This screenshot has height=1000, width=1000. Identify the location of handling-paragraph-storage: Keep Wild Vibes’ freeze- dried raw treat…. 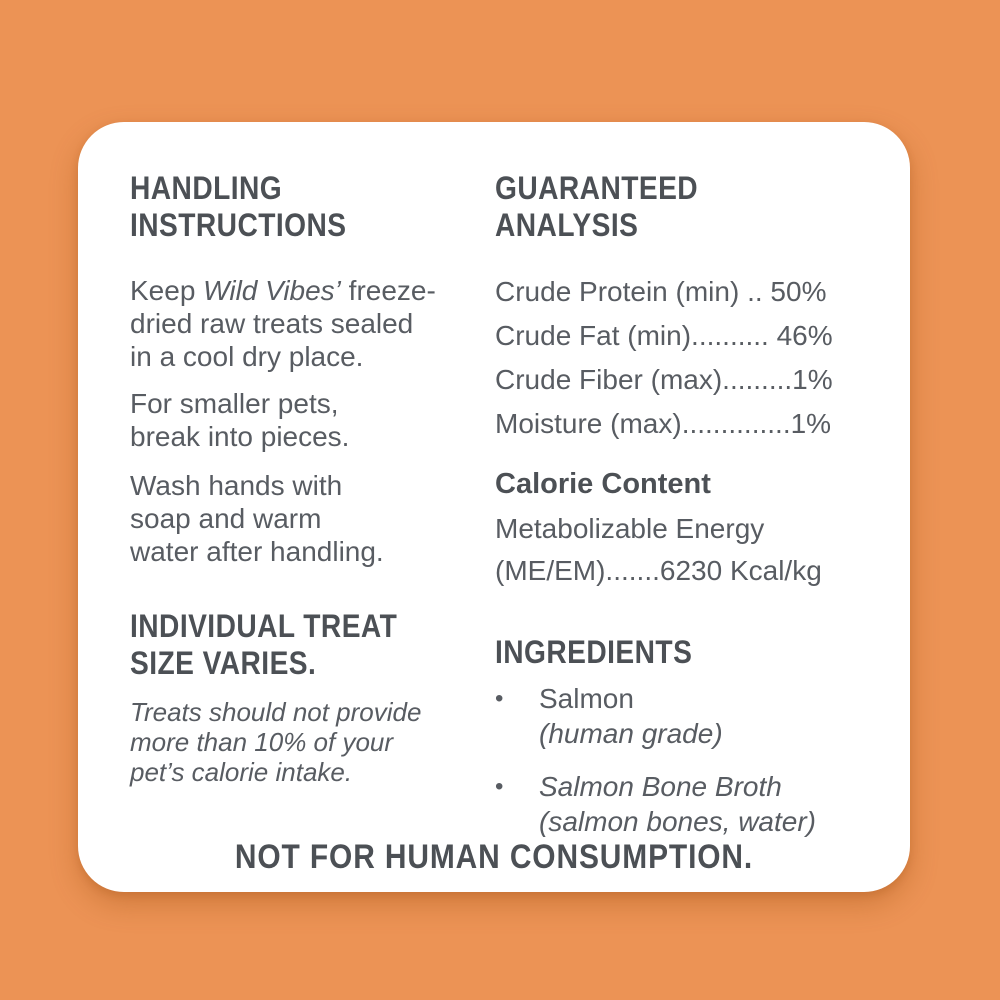
(306, 323).